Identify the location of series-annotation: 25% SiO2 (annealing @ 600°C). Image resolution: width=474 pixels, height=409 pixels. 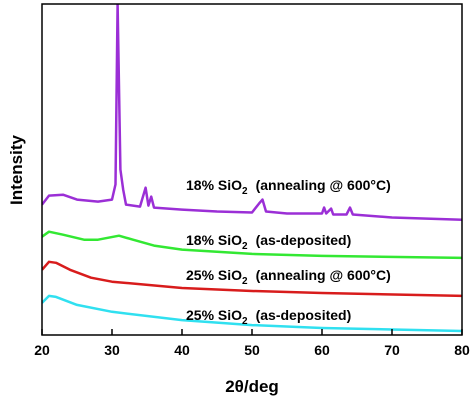
(288, 277).